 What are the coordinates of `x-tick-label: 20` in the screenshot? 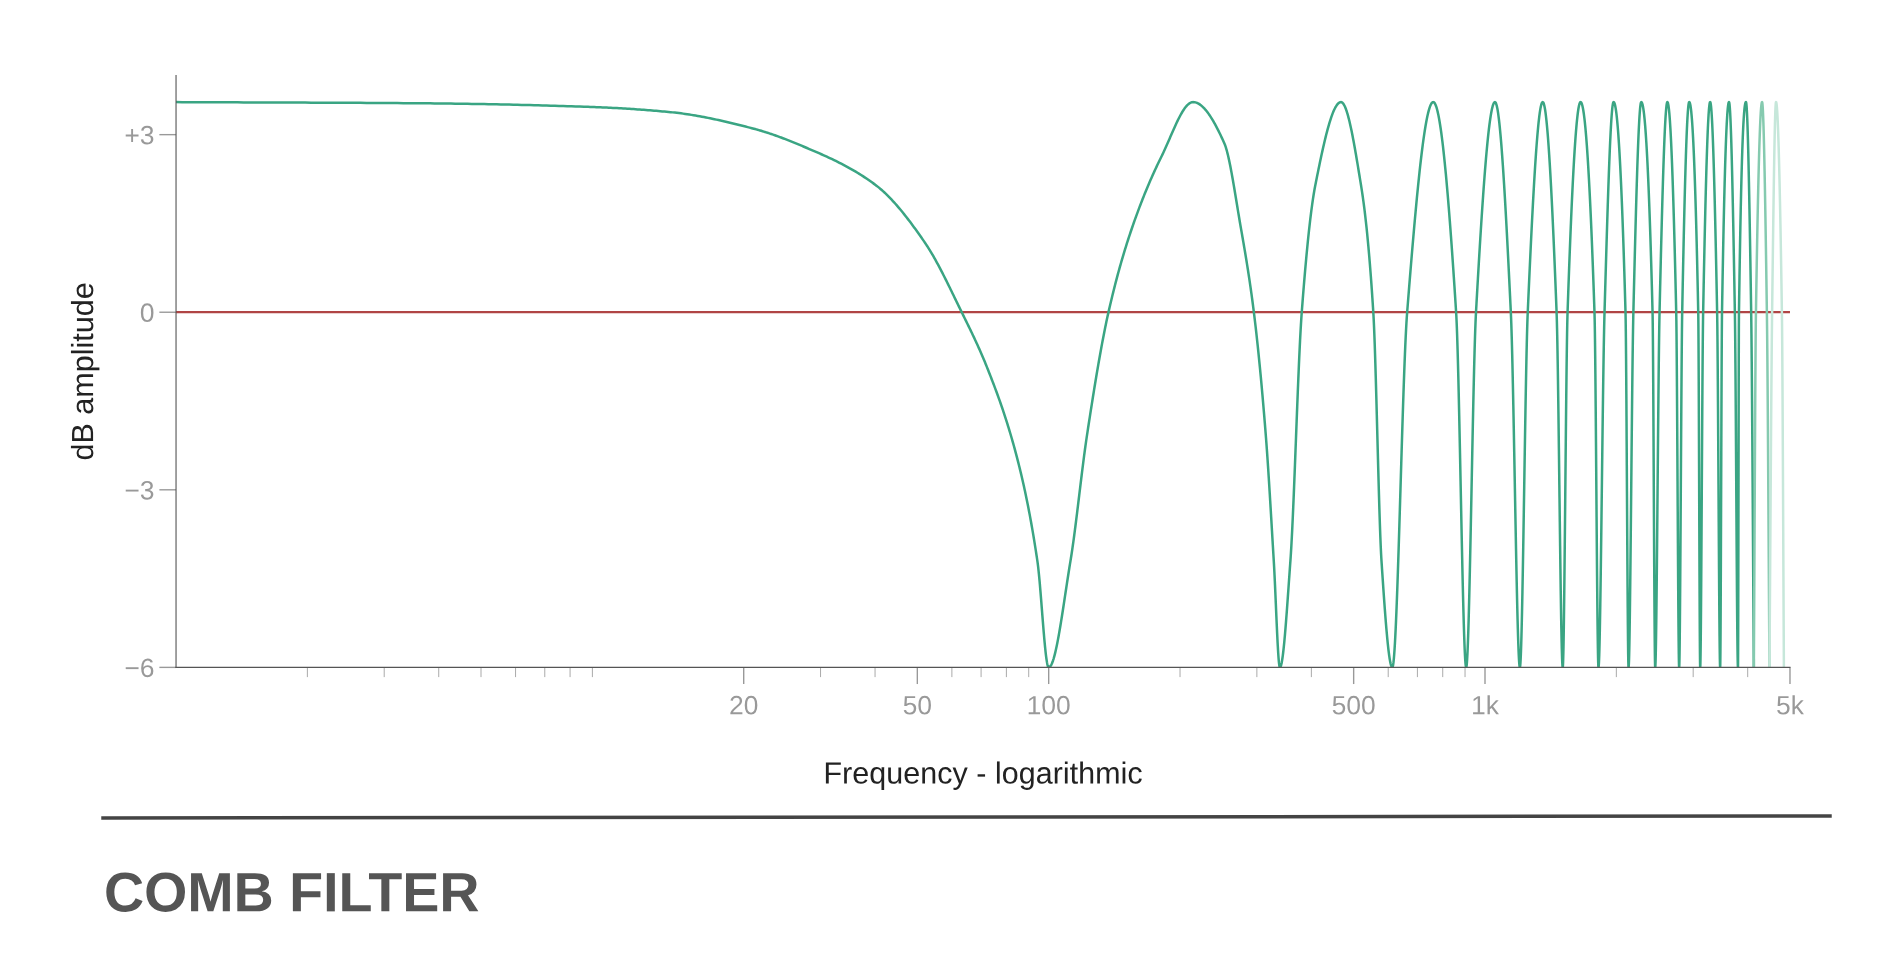 It's located at (744, 705).